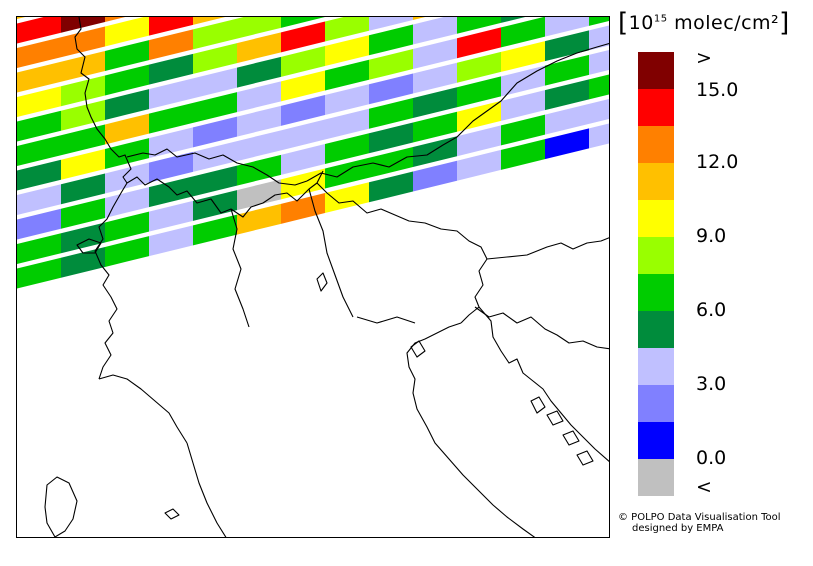 Image resolution: width=813 pixels, height=566 pixels. What do you see at coordinates (474, 291) in the screenshot?
I see `border-italy-slovenia` at bounding box center [474, 291].